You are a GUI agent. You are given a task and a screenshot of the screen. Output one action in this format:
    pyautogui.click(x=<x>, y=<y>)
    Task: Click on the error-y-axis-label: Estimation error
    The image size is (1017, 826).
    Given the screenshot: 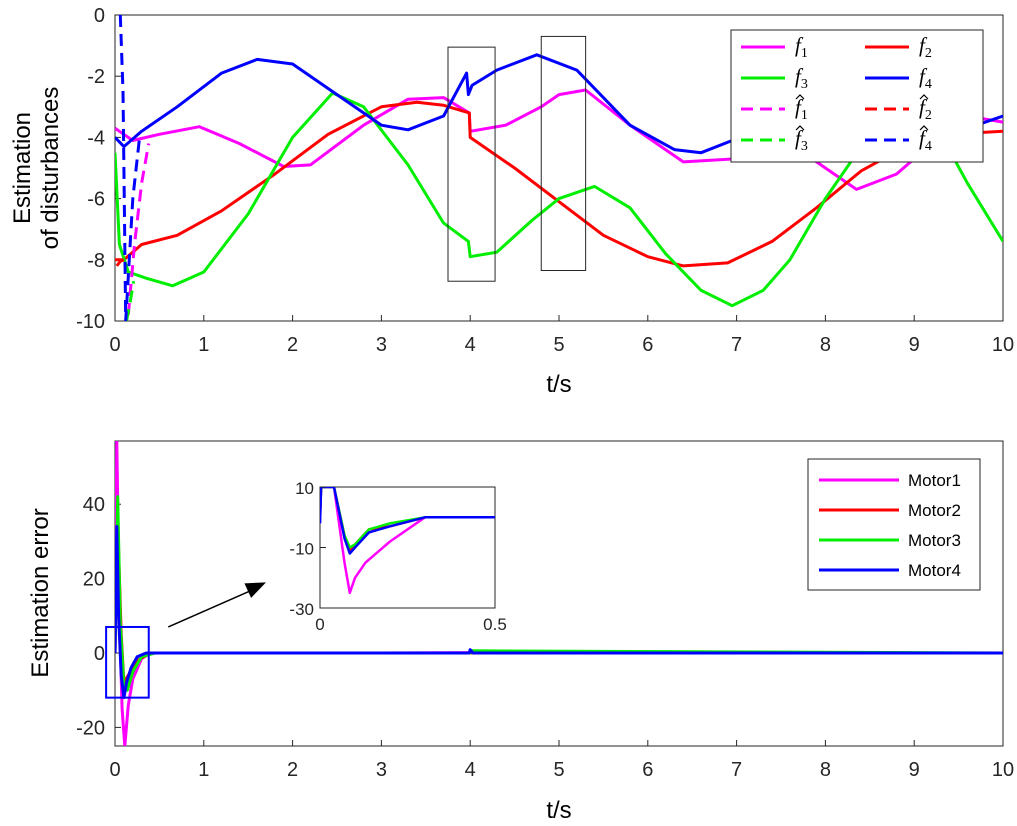 What is the action you would take?
    pyautogui.click(x=40, y=592)
    